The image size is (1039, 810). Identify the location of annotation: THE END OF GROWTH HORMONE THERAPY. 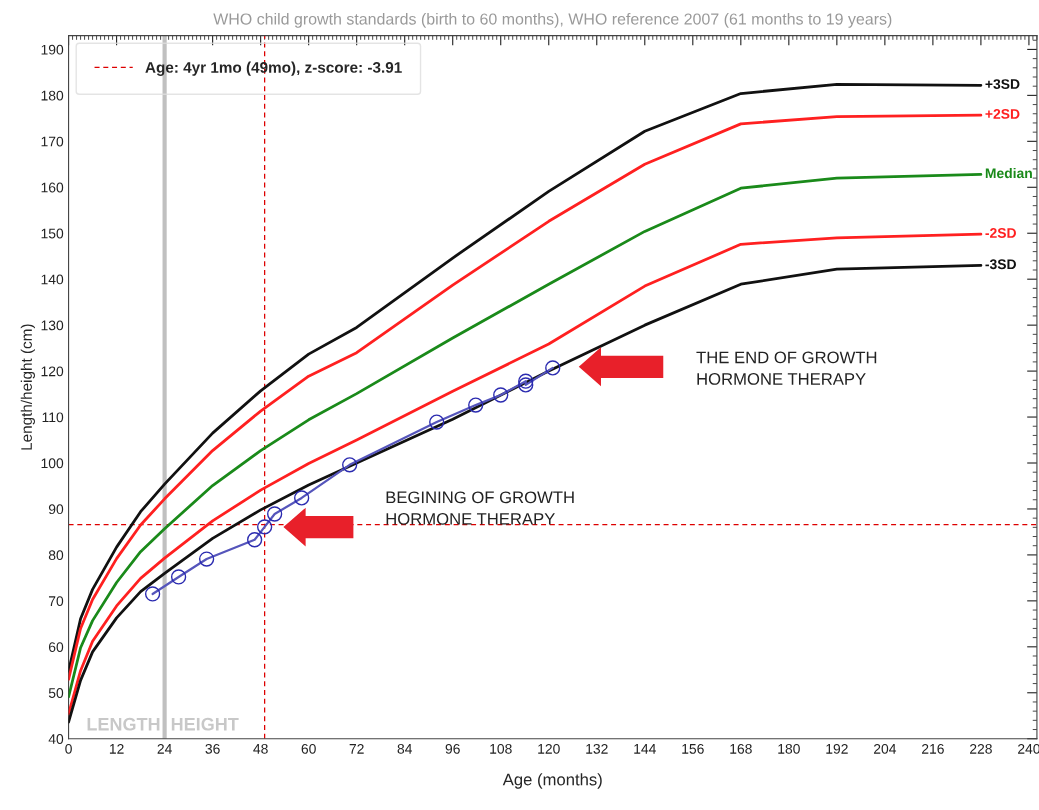
(786, 368).